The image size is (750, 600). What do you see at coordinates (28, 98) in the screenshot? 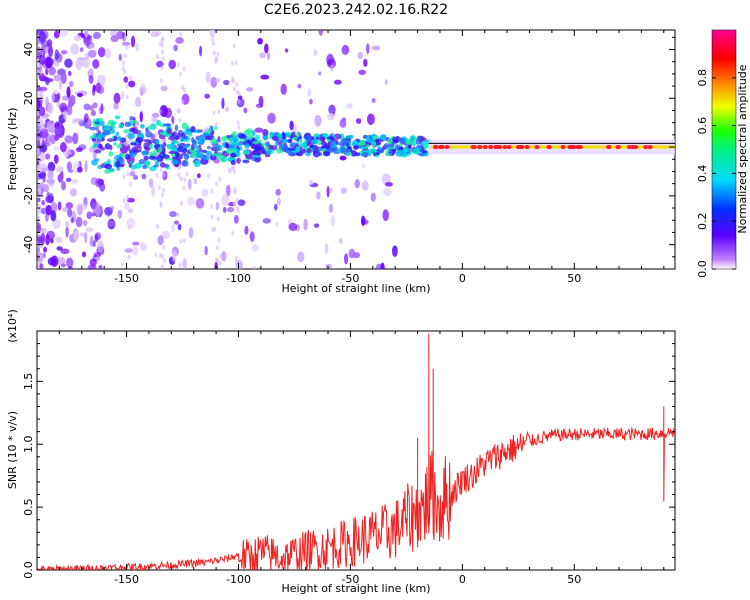
I see `spectrogram-ytick-label: 20` at bounding box center [28, 98].